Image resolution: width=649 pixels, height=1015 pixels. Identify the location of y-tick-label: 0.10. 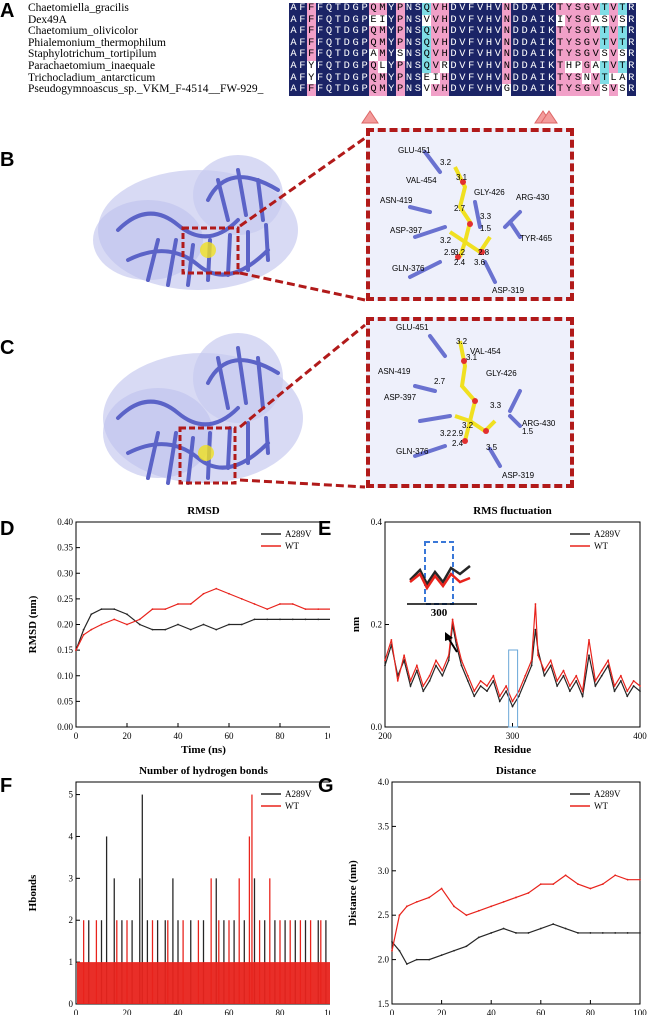
(65, 676).